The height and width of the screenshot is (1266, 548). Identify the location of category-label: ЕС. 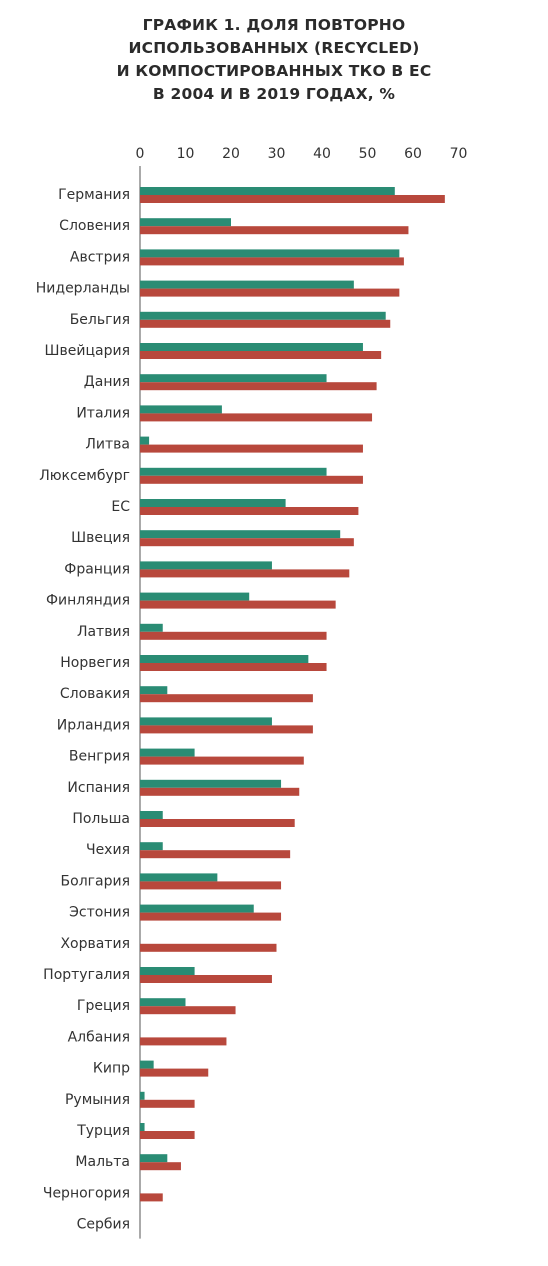
(120, 507).